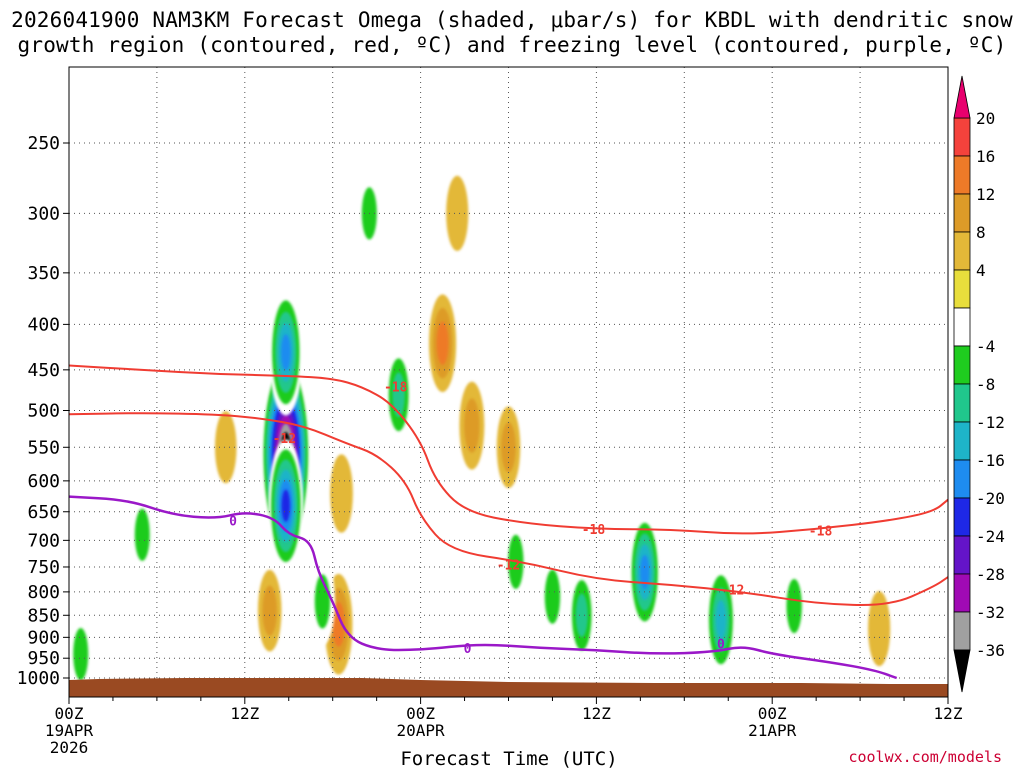  What do you see at coordinates (38, 678) in the screenshot?
I see `y-tick-label: 1000` at bounding box center [38, 678].